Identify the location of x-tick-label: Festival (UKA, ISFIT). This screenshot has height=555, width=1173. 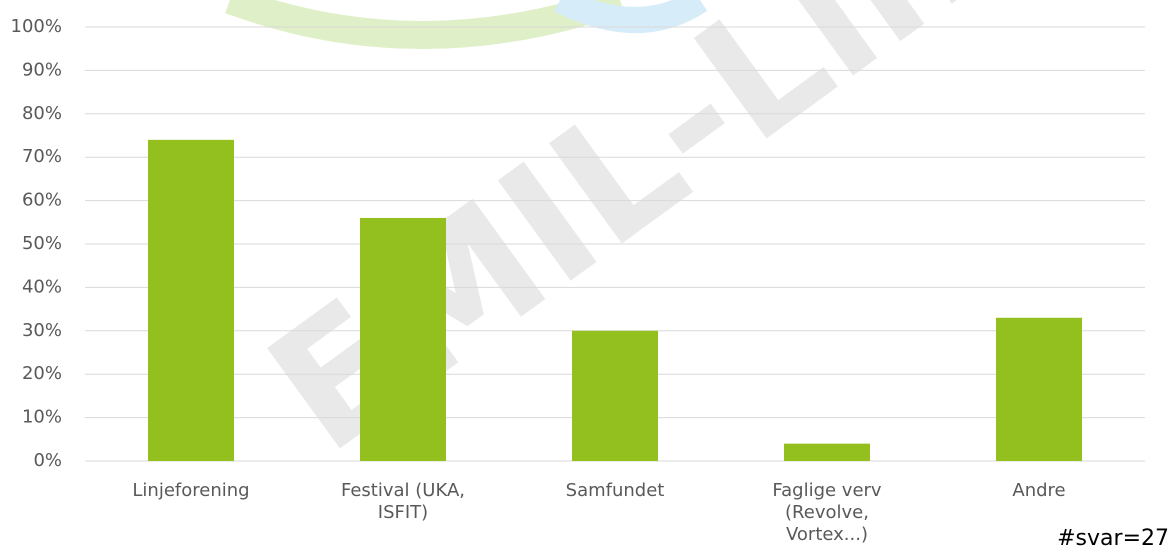
(402, 501).